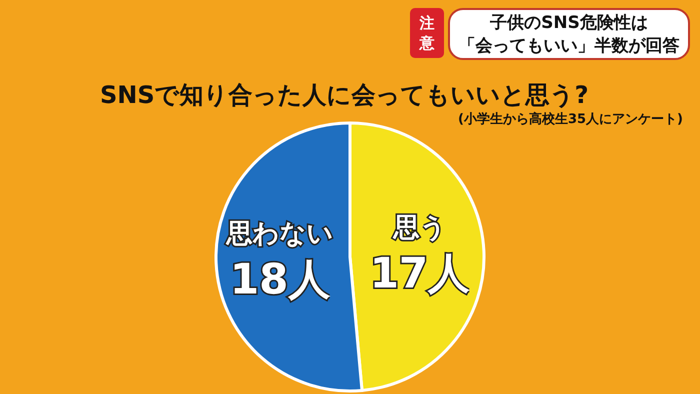 The height and width of the screenshot is (394, 700). Describe the element at coordinates (427, 33) in the screenshot. I see `text: 注意` at that location.